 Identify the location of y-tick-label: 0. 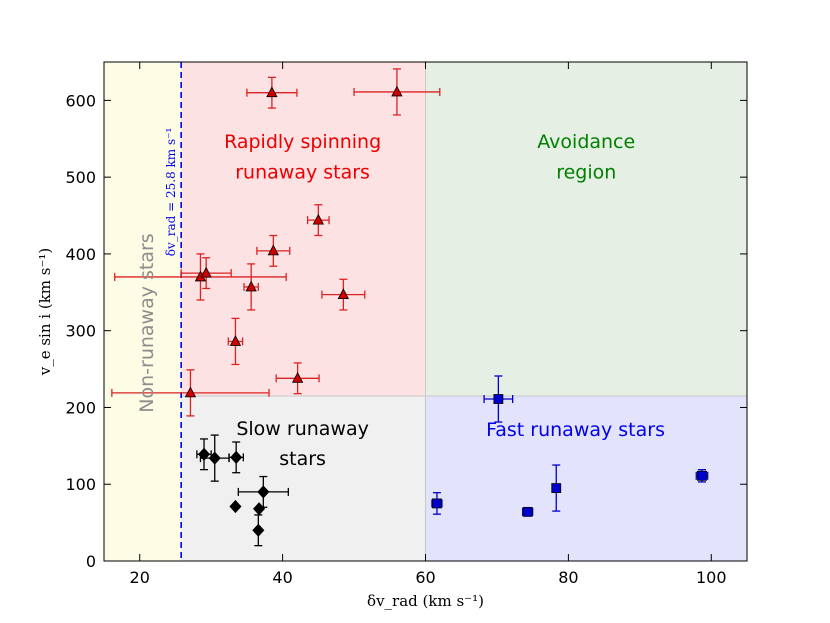
(91, 561).